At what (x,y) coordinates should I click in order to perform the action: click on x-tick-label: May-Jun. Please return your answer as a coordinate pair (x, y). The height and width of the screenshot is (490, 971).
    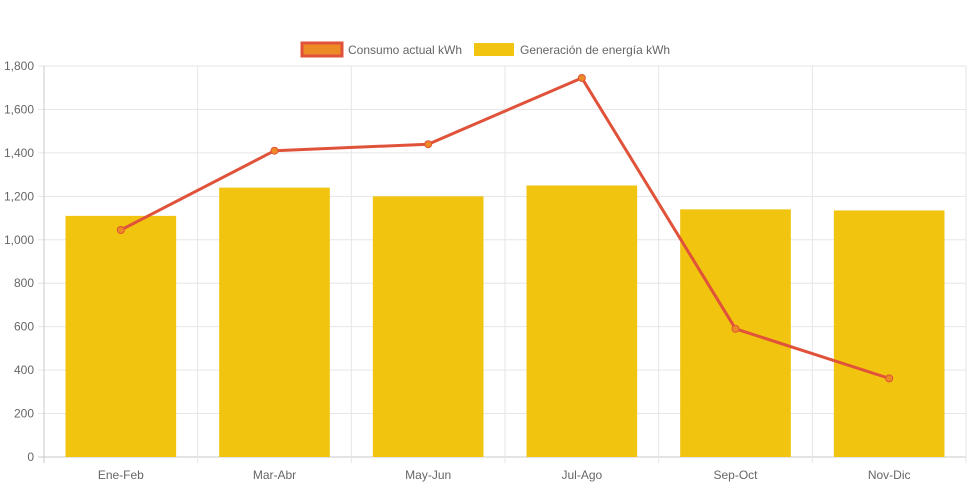
    Looking at the image, I should click on (428, 475).